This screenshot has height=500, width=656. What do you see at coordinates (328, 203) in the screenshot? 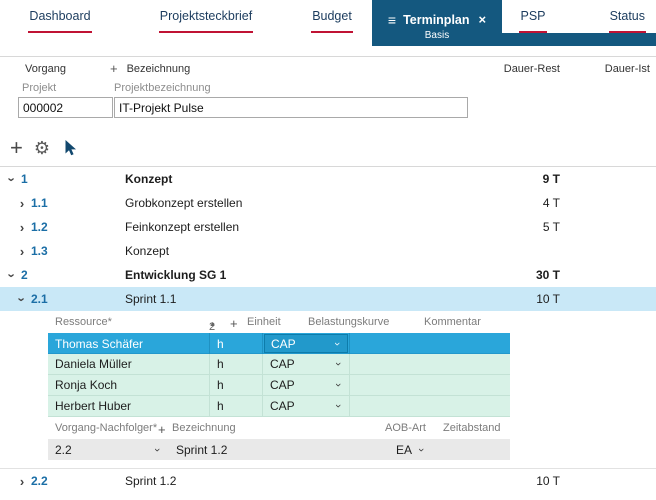
I see `task-row: › 1.1 Grobkonzept erstellen 4 T` at bounding box center [328, 203].